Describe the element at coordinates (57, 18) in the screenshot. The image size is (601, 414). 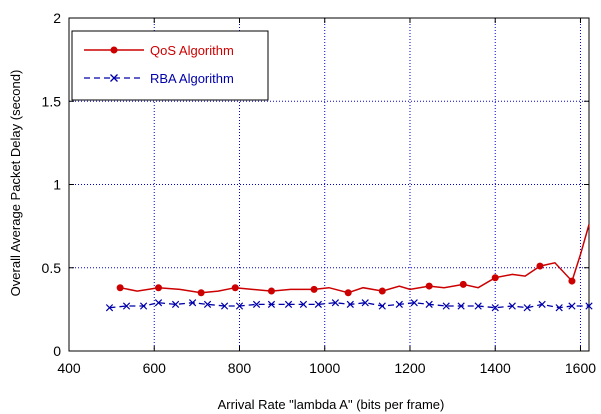
I see `y-tick-label: 2` at that location.